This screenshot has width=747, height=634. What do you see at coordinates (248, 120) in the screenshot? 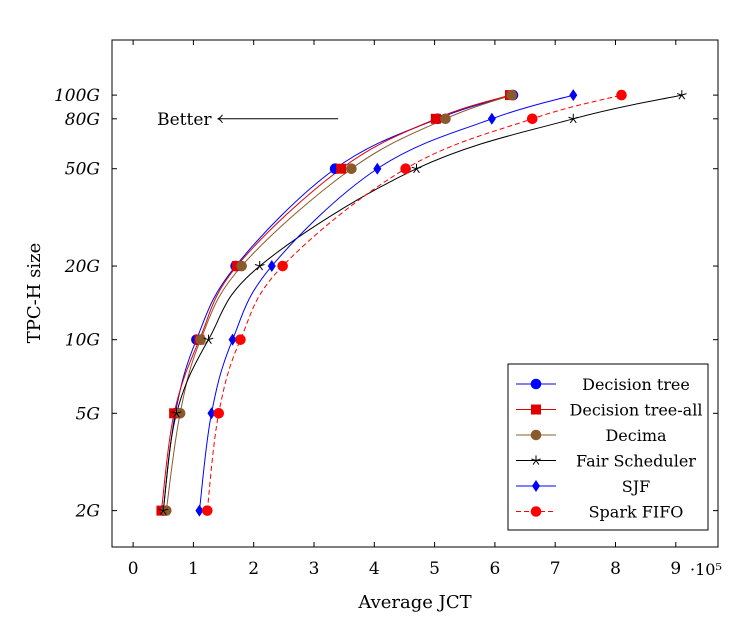
I see `better-annotation: Better` at bounding box center [248, 120].